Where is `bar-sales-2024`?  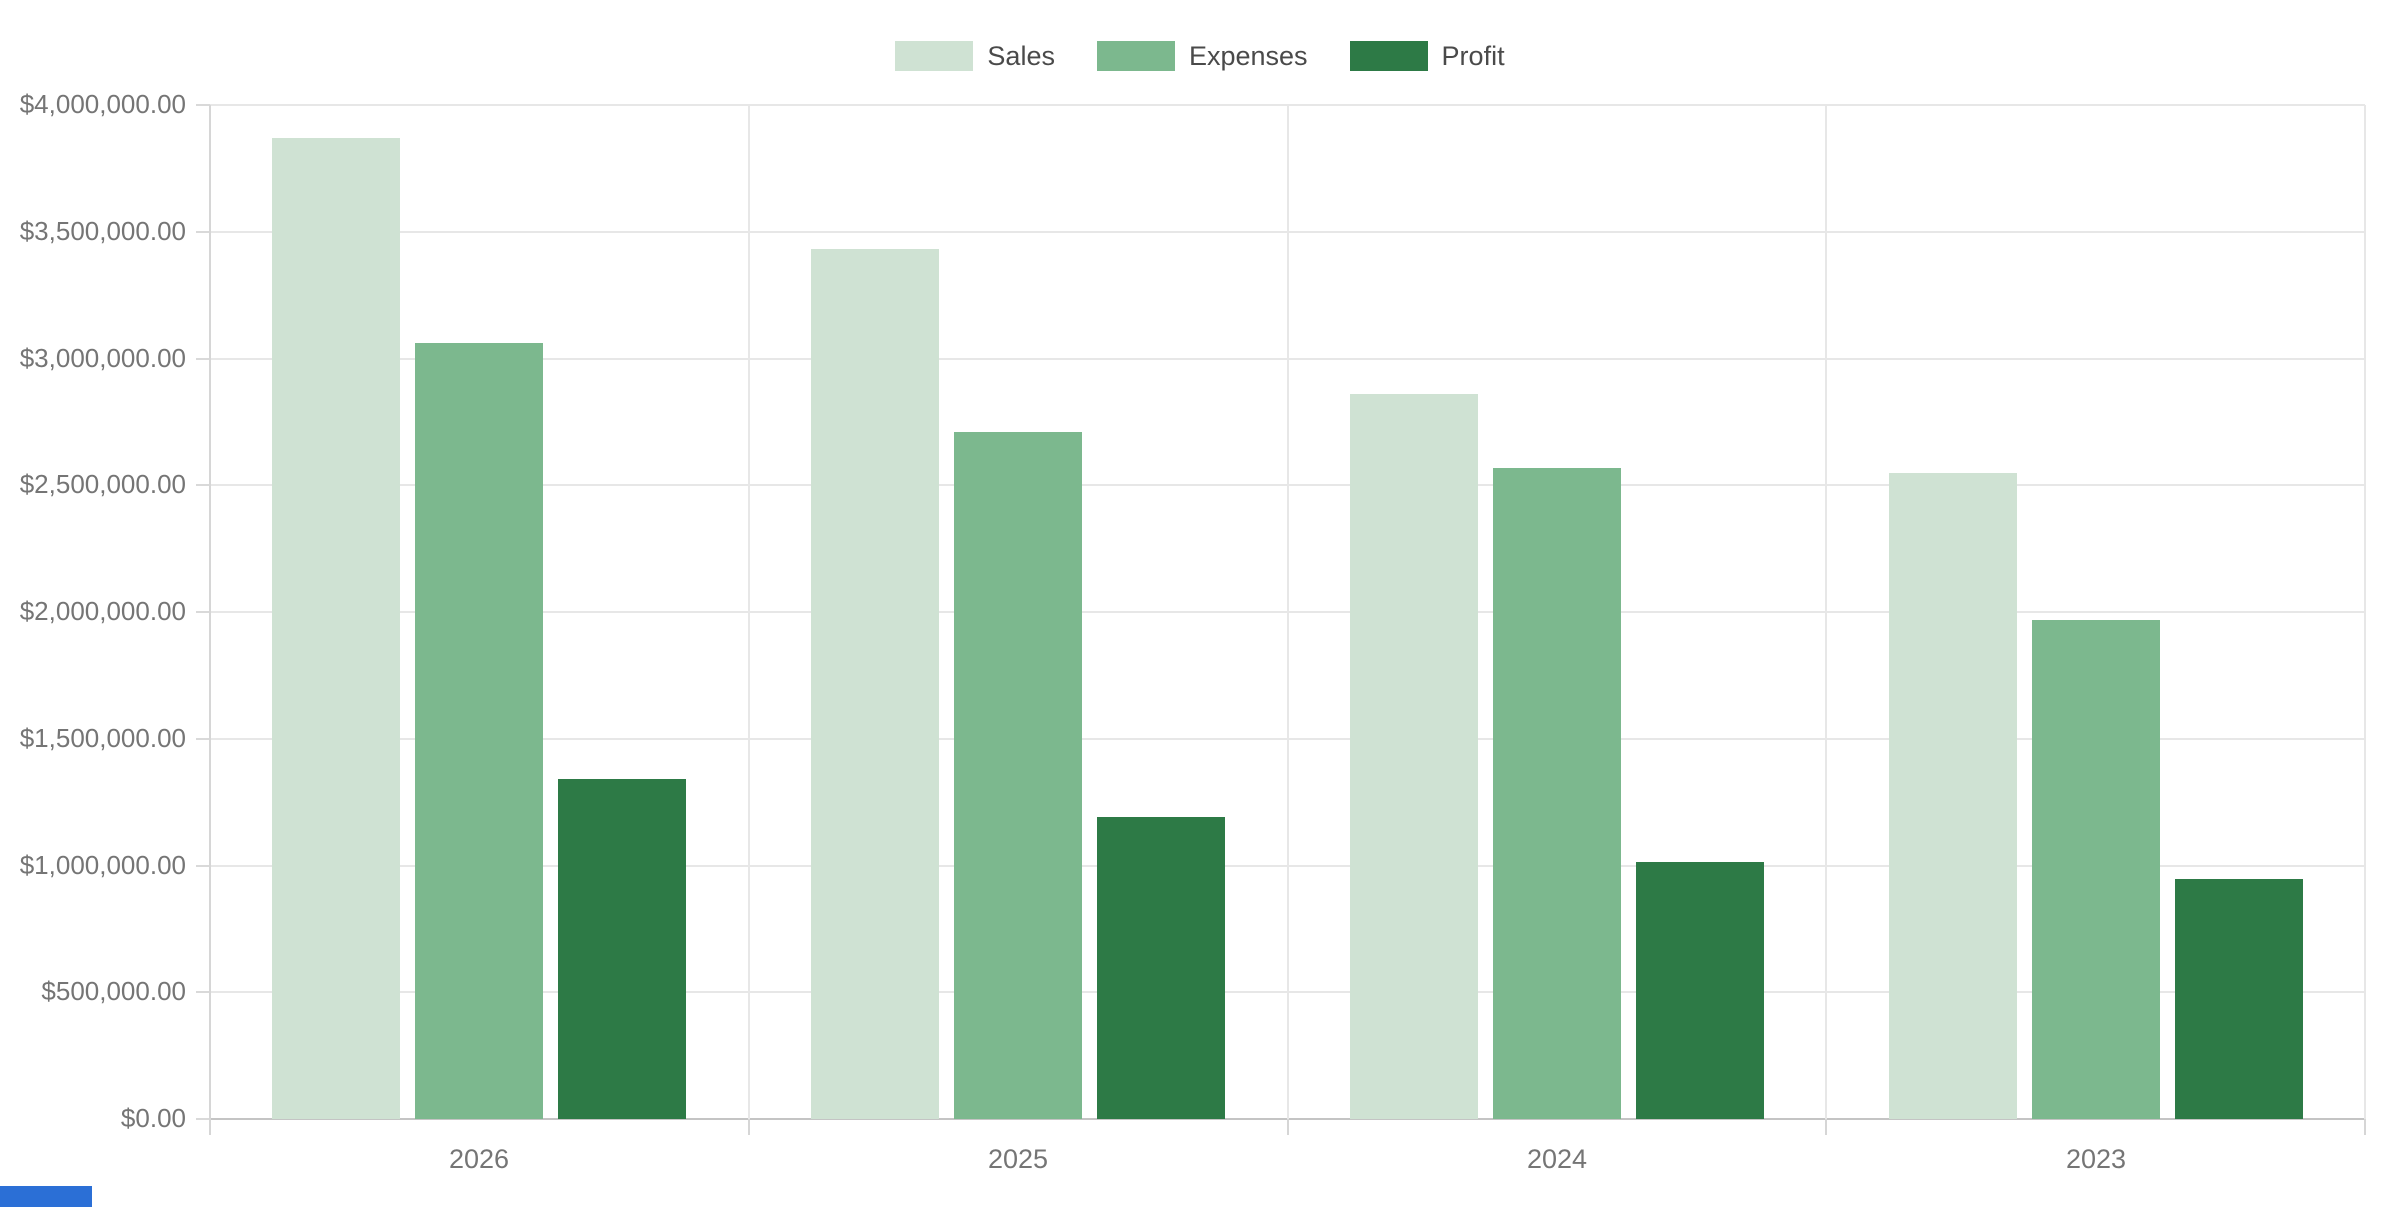
bar-sales-2024 is located at coordinates (1414, 756).